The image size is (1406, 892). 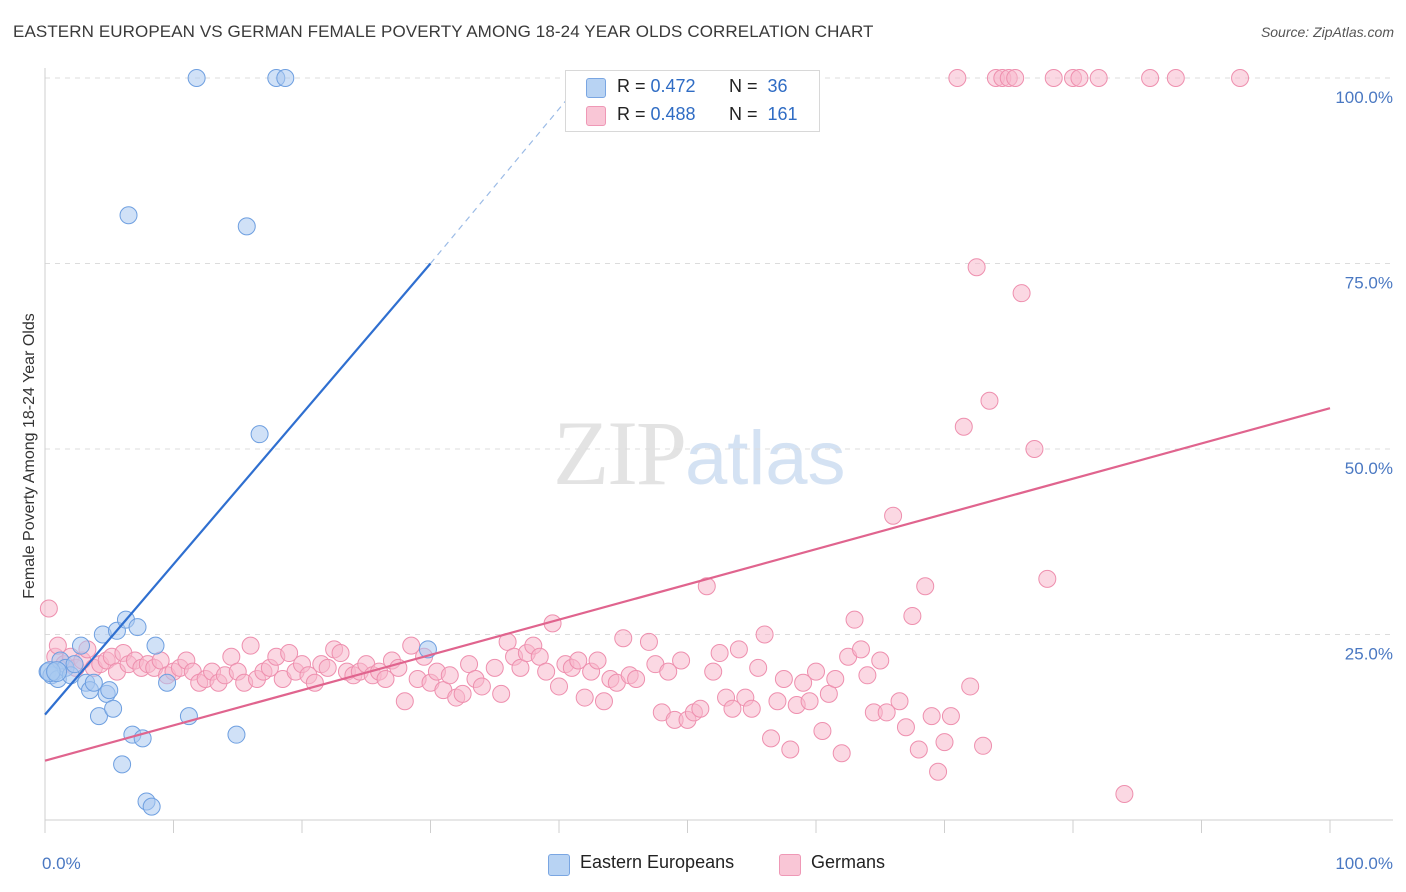 What do you see at coordinates (1364, 863) in the screenshot?
I see `x-tick-label: 100.0%` at bounding box center [1364, 863].